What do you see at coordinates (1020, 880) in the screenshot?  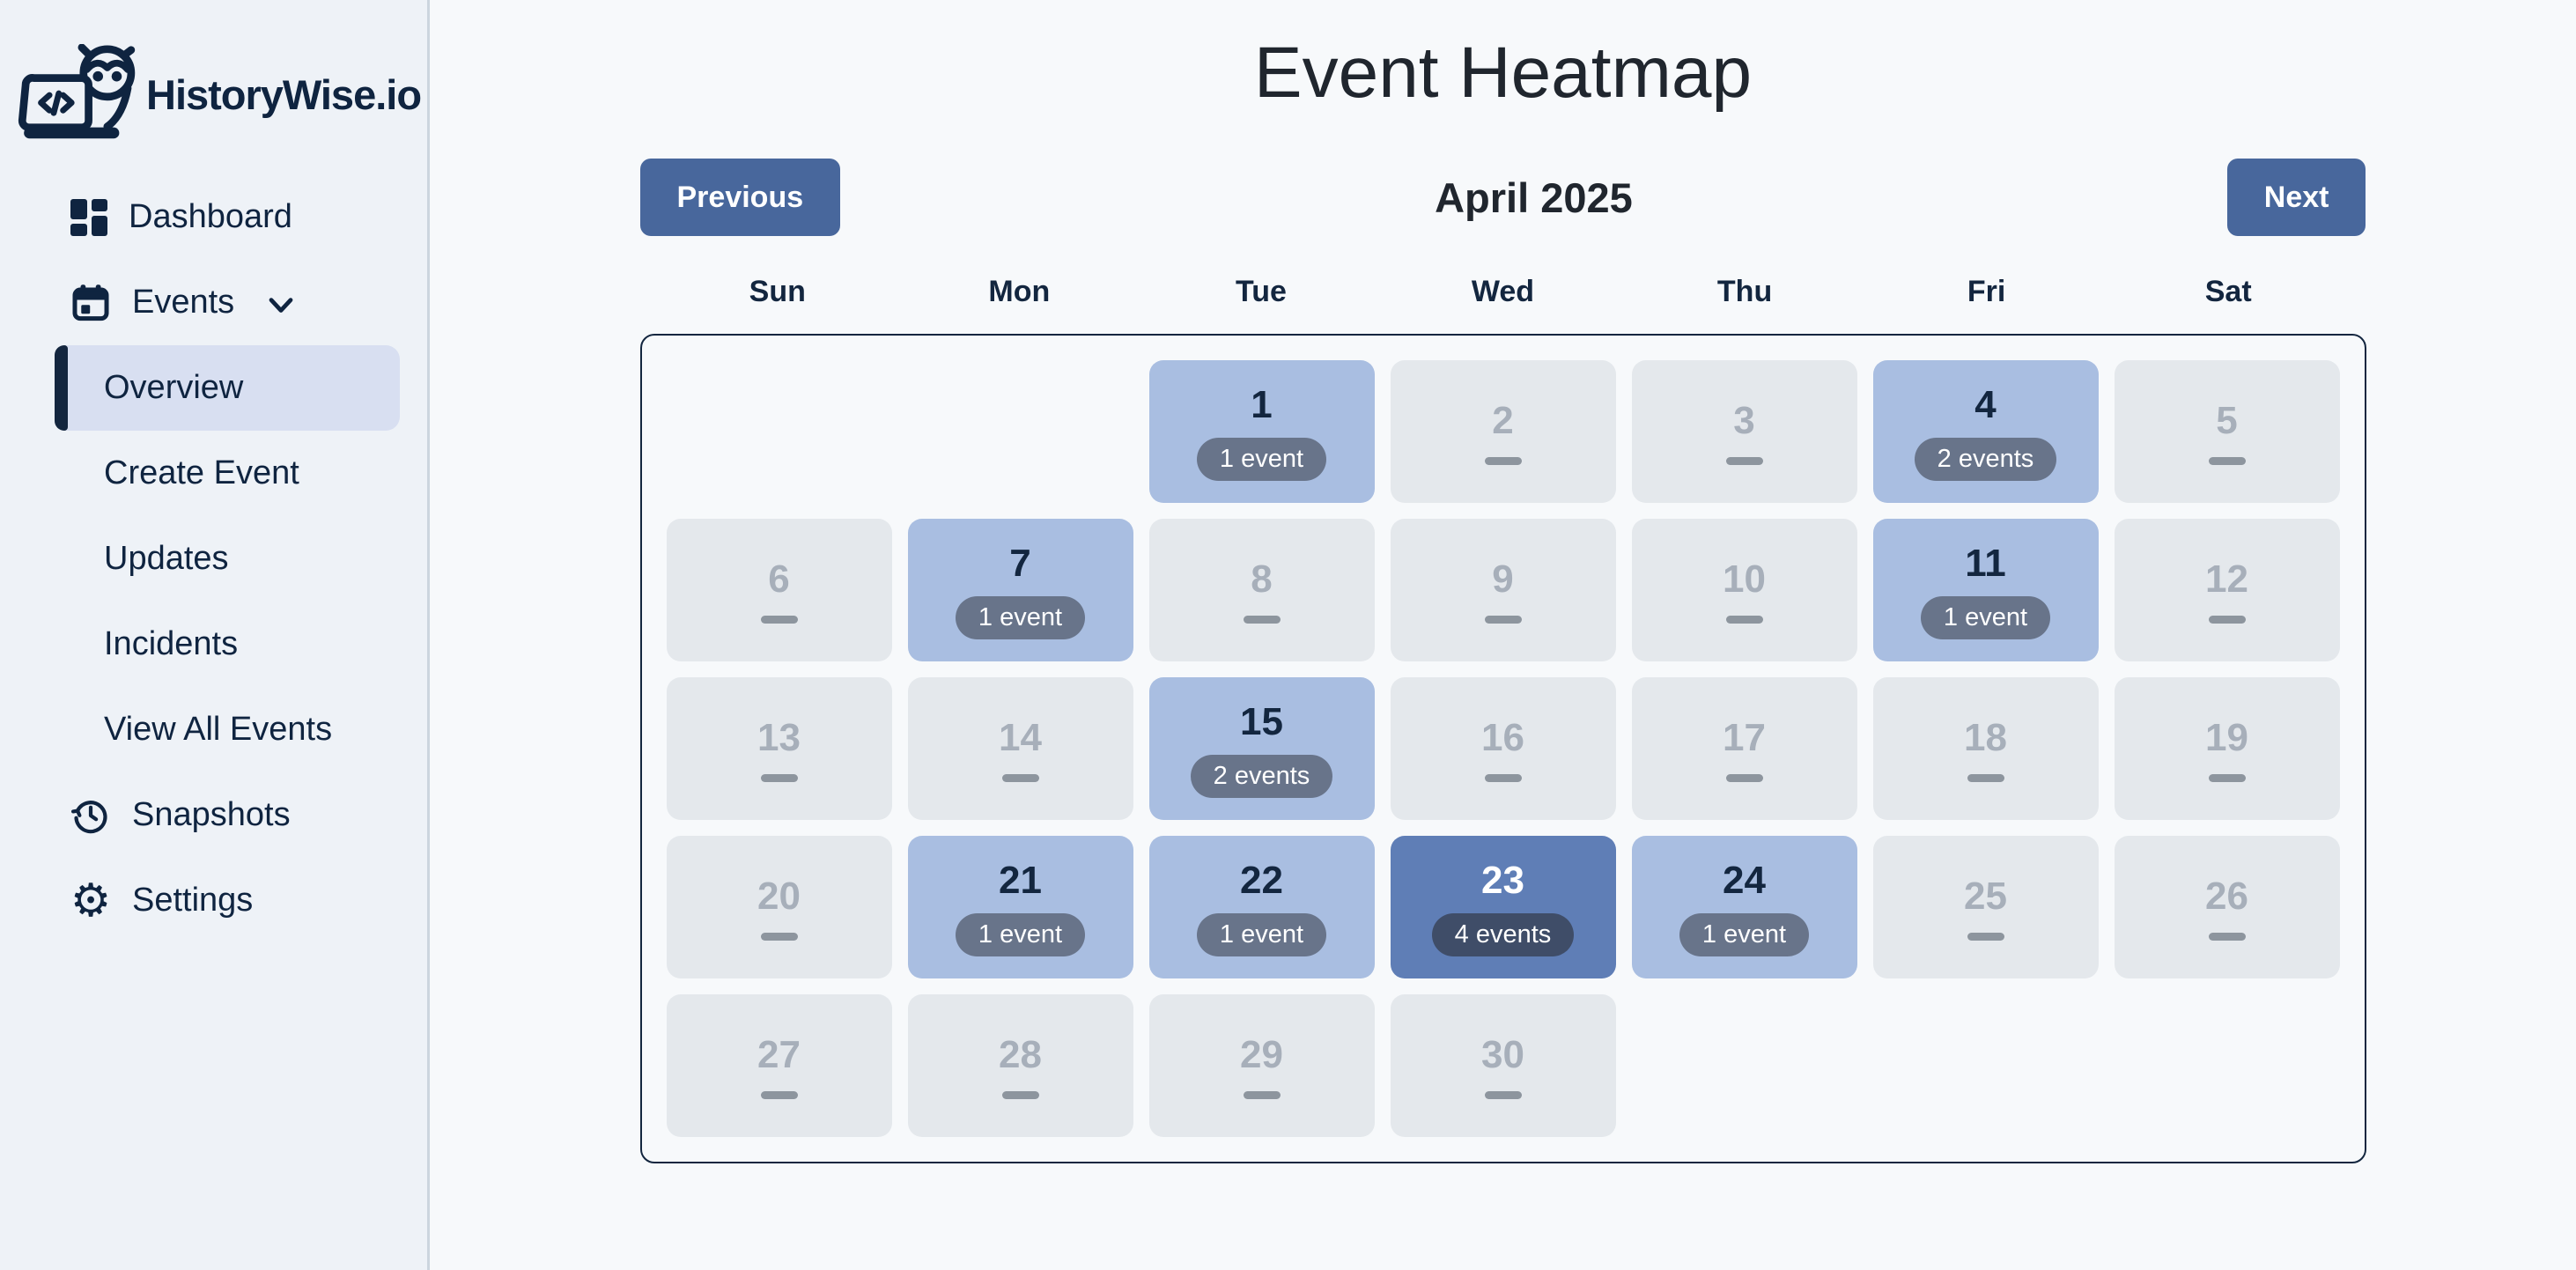 I see `day-number: 21` at bounding box center [1020, 880].